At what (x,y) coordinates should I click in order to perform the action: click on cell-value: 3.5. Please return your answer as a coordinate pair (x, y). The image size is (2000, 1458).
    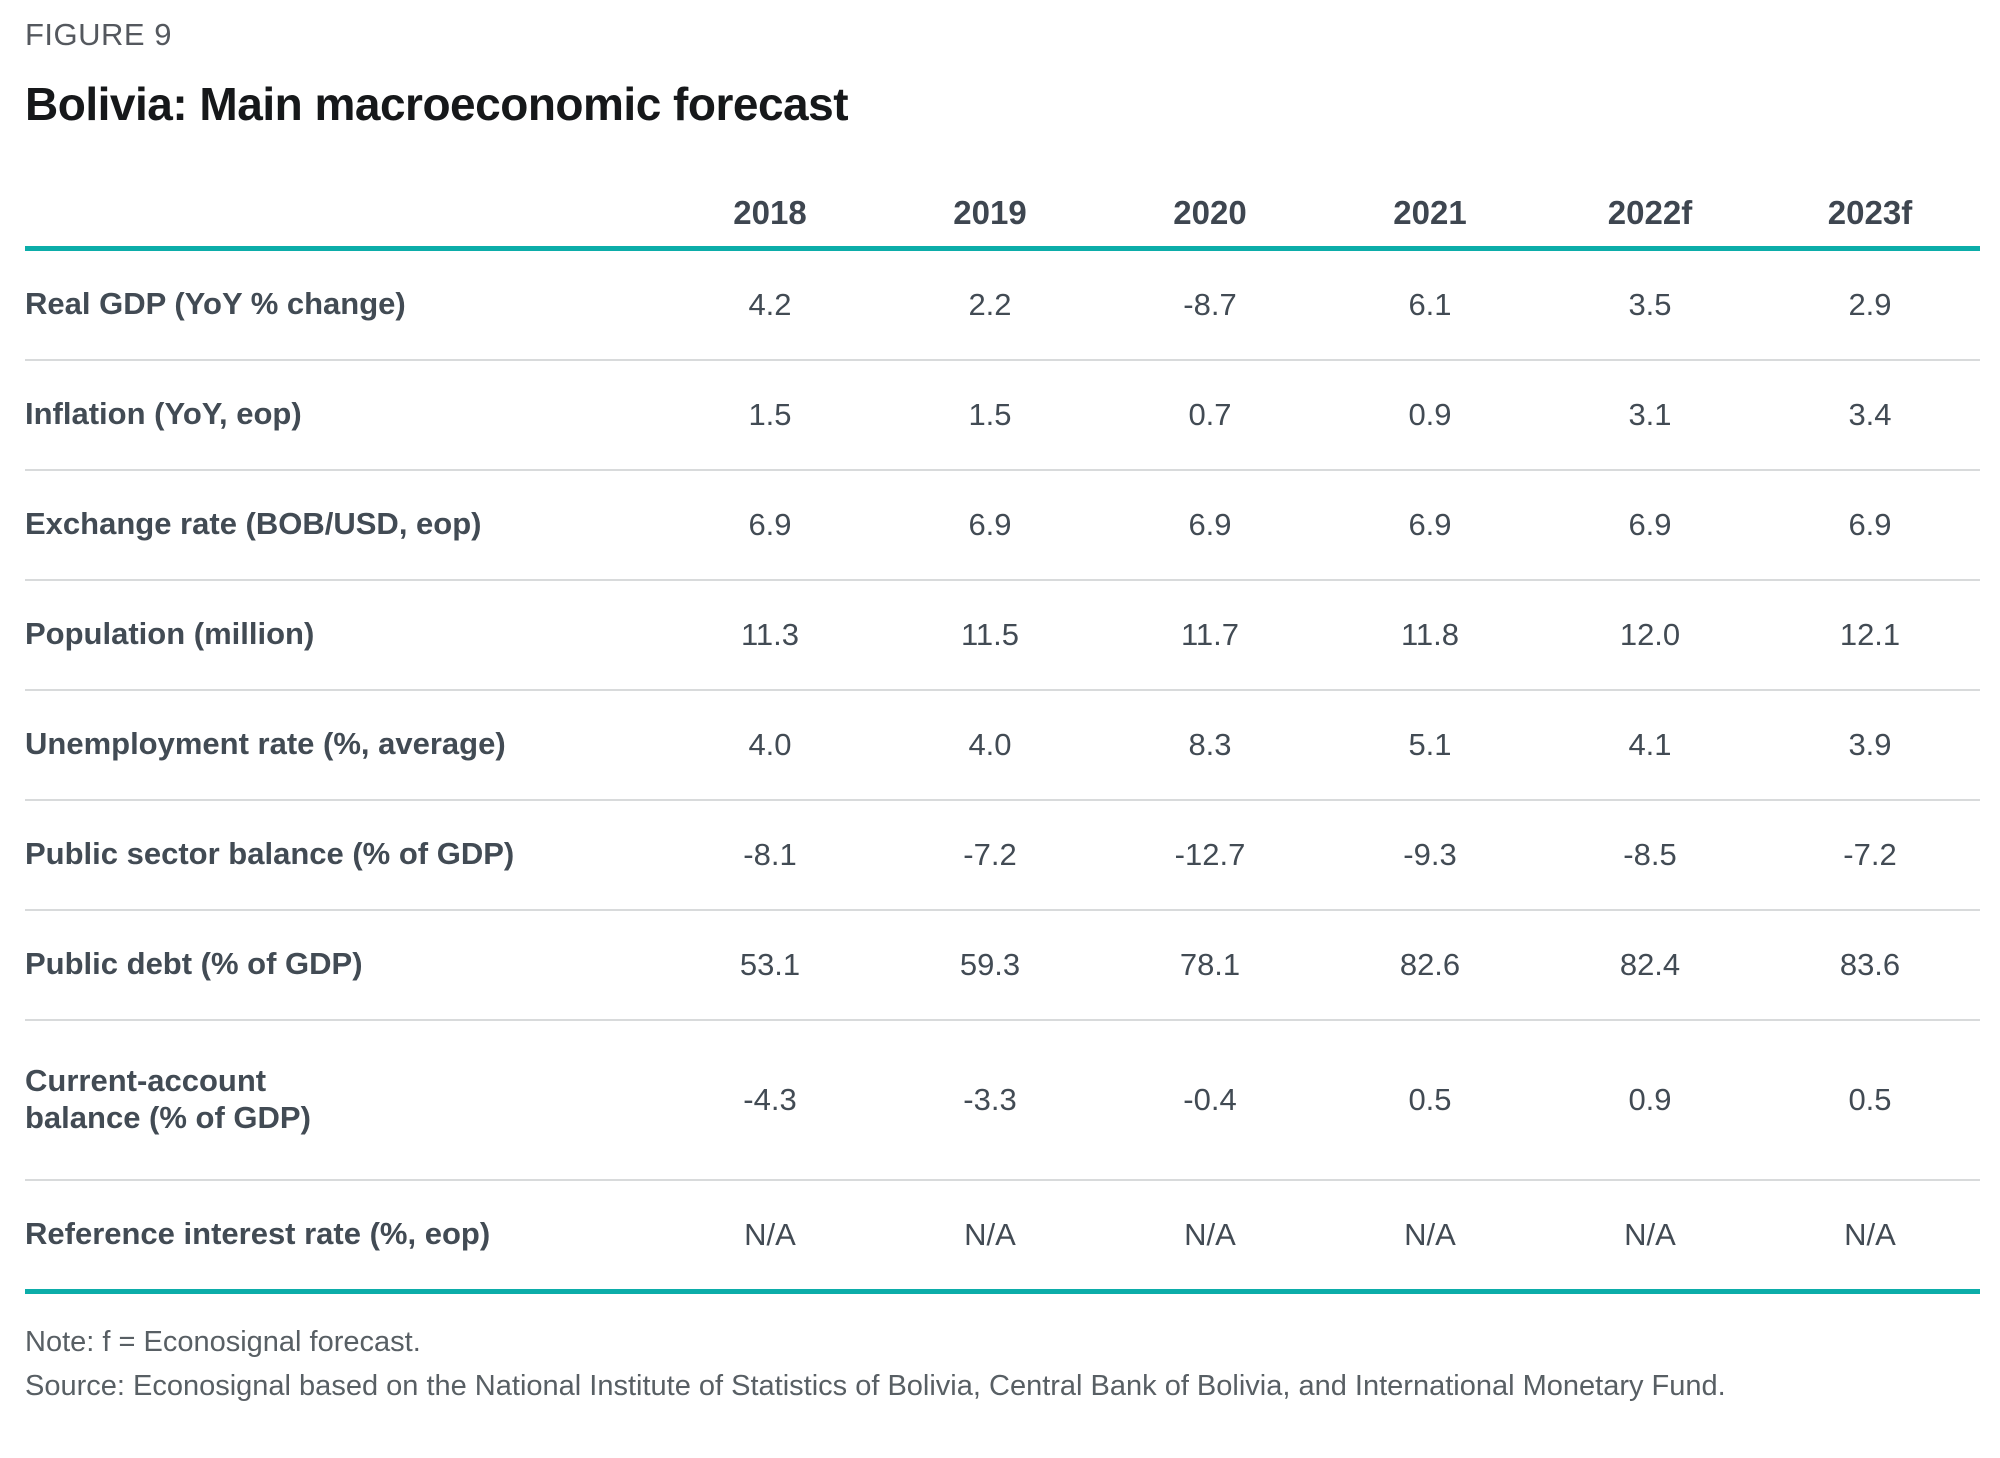
    Looking at the image, I should click on (1650, 304).